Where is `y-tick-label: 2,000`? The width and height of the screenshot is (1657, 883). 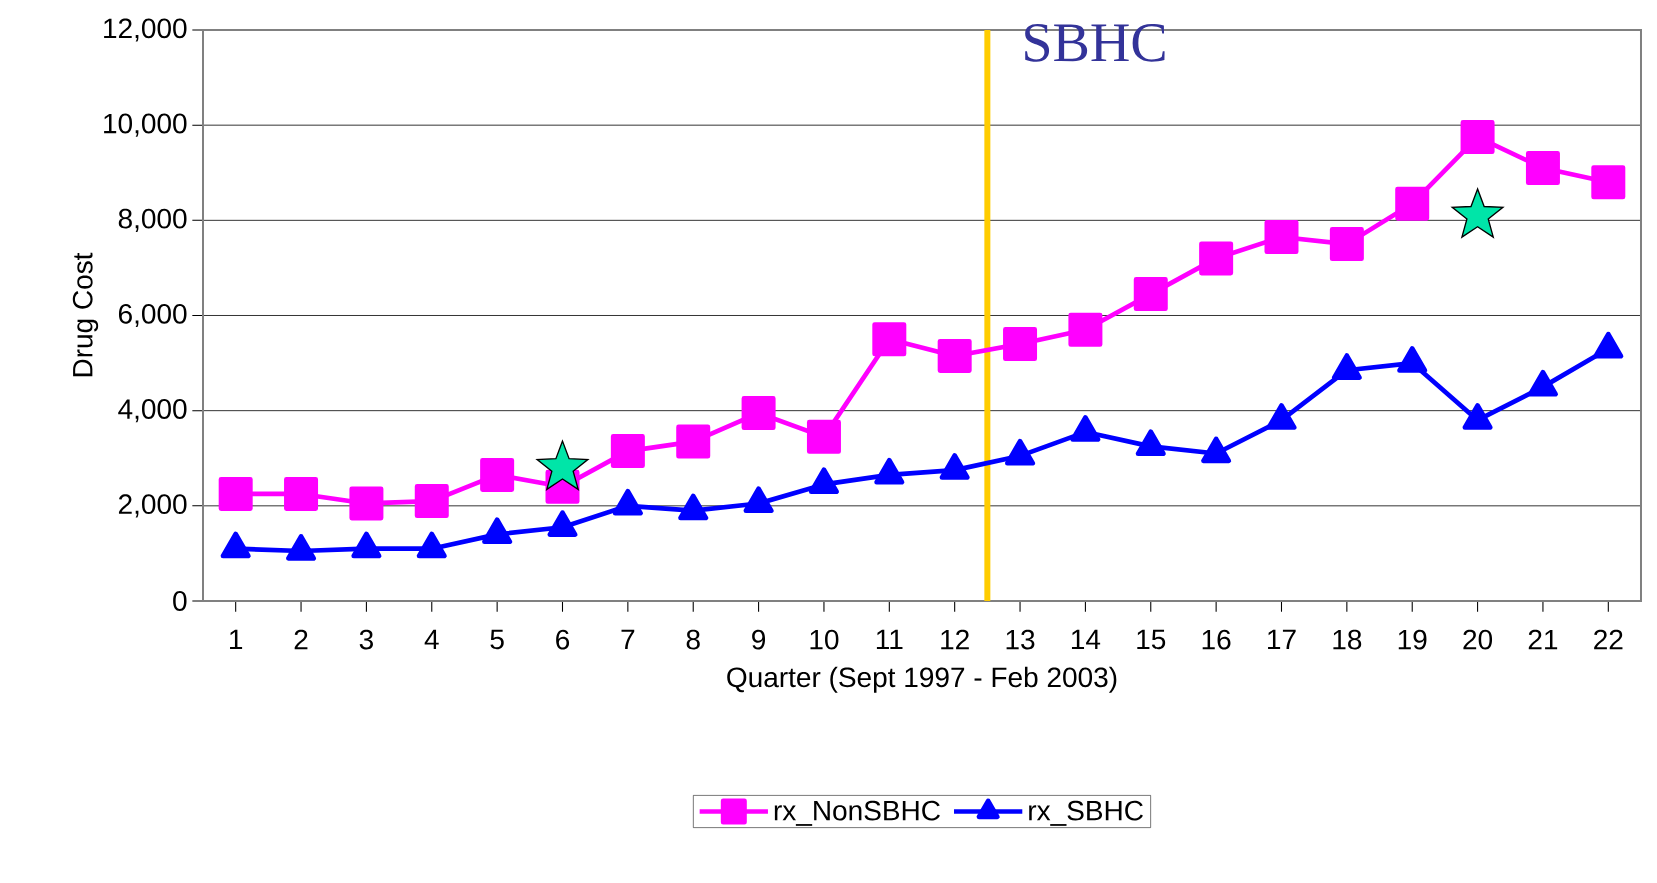 y-tick-label: 2,000 is located at coordinates (152, 506).